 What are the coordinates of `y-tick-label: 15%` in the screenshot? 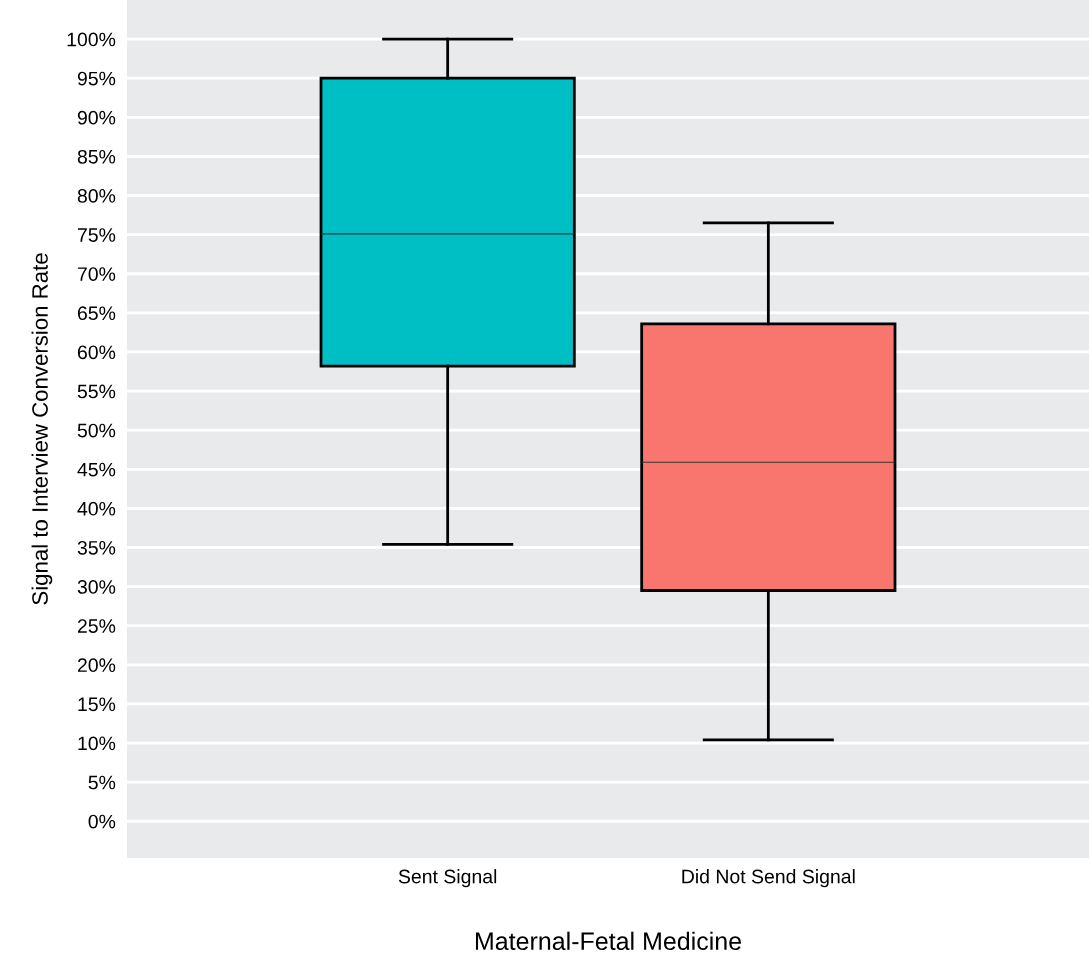 It's located at (97, 704).